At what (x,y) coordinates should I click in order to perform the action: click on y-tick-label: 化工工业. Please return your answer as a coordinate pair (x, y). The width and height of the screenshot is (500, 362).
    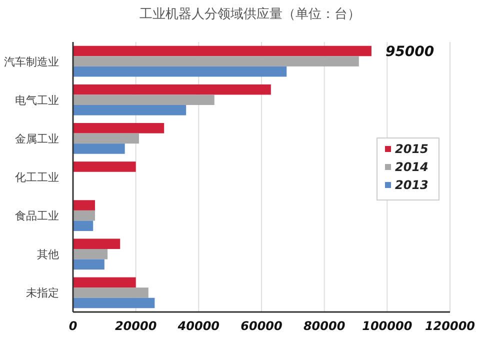
    Looking at the image, I should click on (37, 177).